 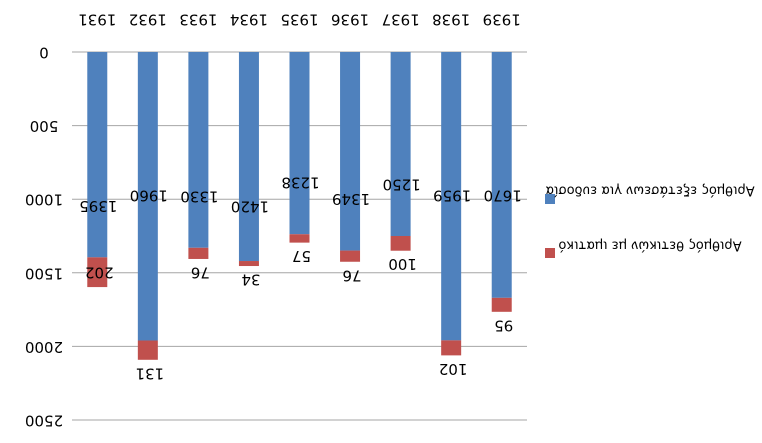 I want to click on data-label-positive: 102, so click(x=453, y=369).